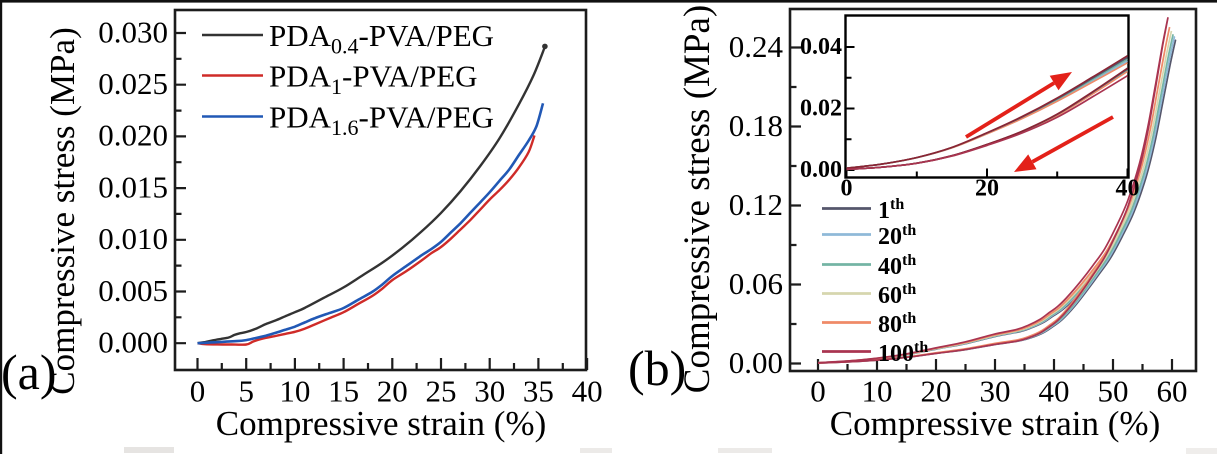 The image size is (1217, 459). I want to click on svg-text: (a), so click(29, 372).